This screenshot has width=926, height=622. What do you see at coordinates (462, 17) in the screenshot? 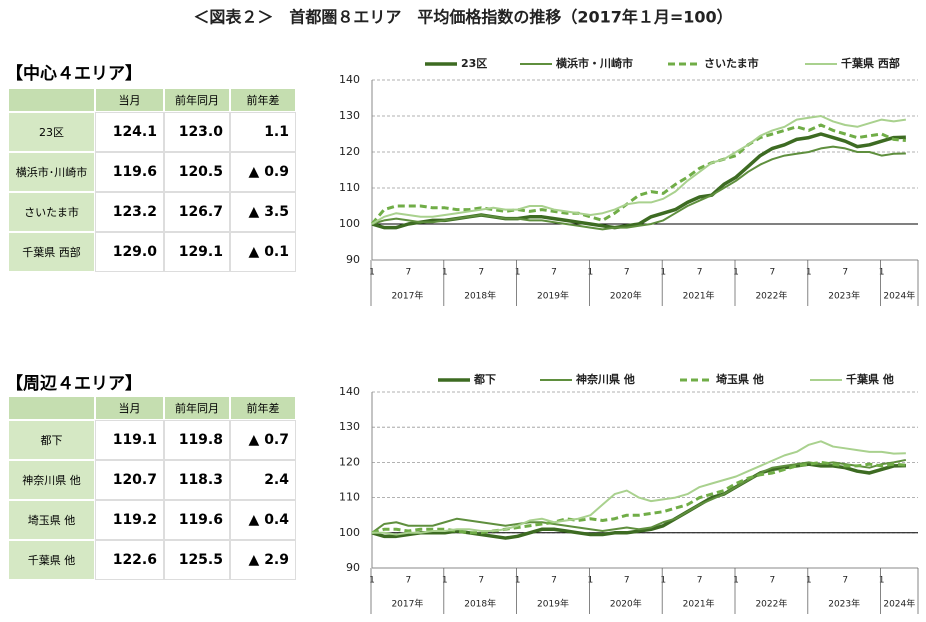
I see `page-title: ＜図表２＞ 首都圏８エリア 平均価格指数の推移（2017年１月=100）` at bounding box center [462, 17].